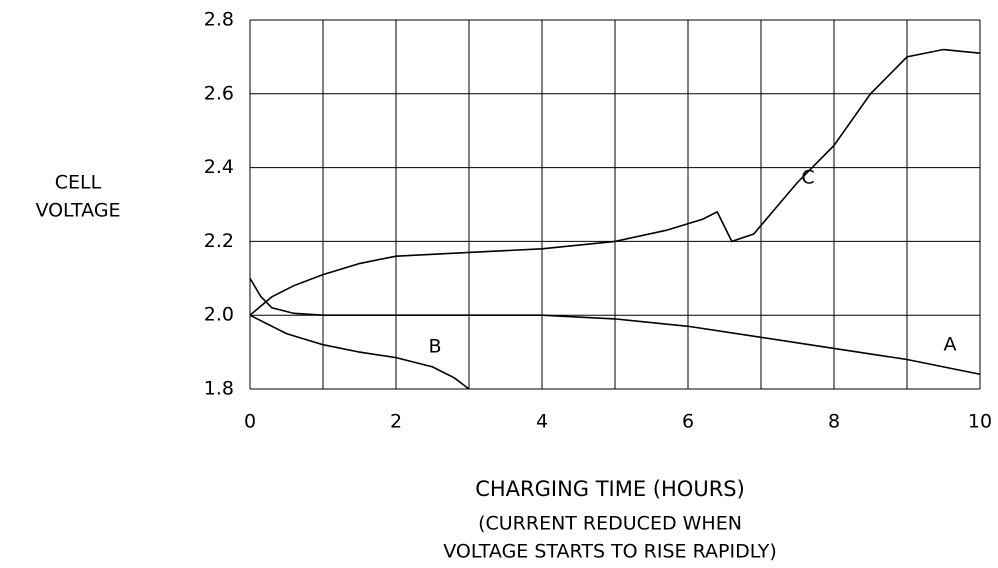 This screenshot has width=998, height=568. What do you see at coordinates (807, 178) in the screenshot?
I see `series-label: C` at bounding box center [807, 178].